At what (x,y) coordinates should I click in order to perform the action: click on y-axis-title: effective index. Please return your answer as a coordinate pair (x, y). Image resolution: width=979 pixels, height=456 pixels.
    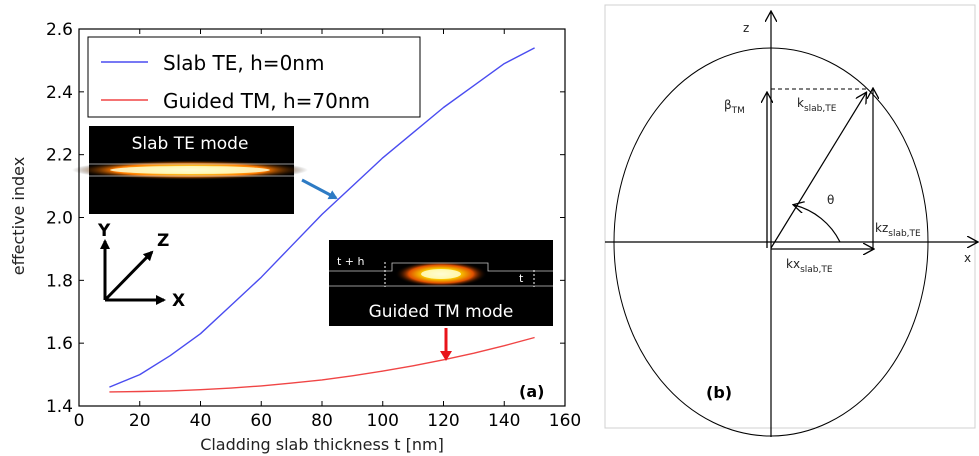
    Looking at the image, I should click on (18, 216).